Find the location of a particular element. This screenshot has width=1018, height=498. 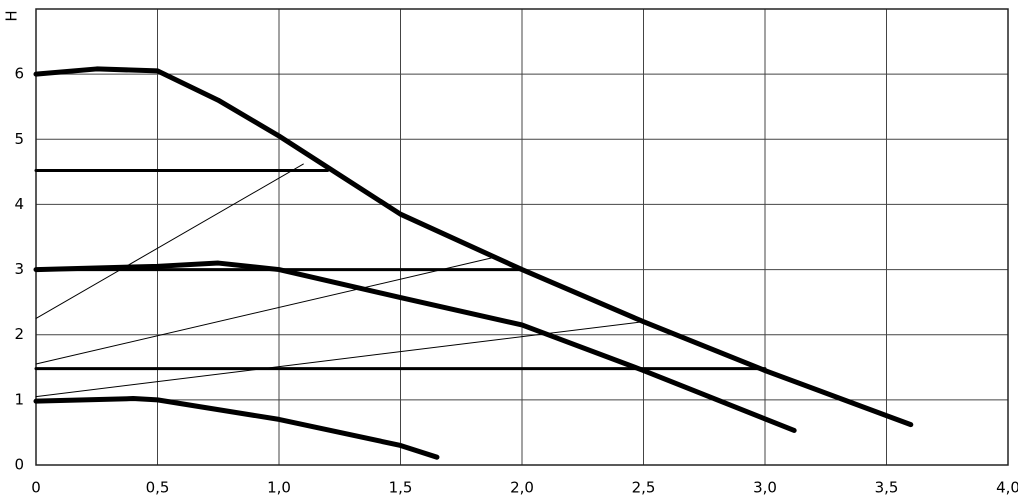

x-tick-label: 0 is located at coordinates (36, 488).